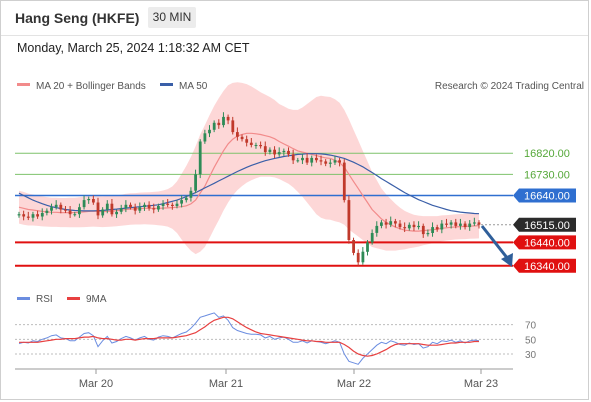 This screenshot has width=591, height=402. Describe the element at coordinates (288, 379) in the screenshot. I see `x-axis-labels: Mar 20 Mar 21 Mar 22 Mar 23` at that location.